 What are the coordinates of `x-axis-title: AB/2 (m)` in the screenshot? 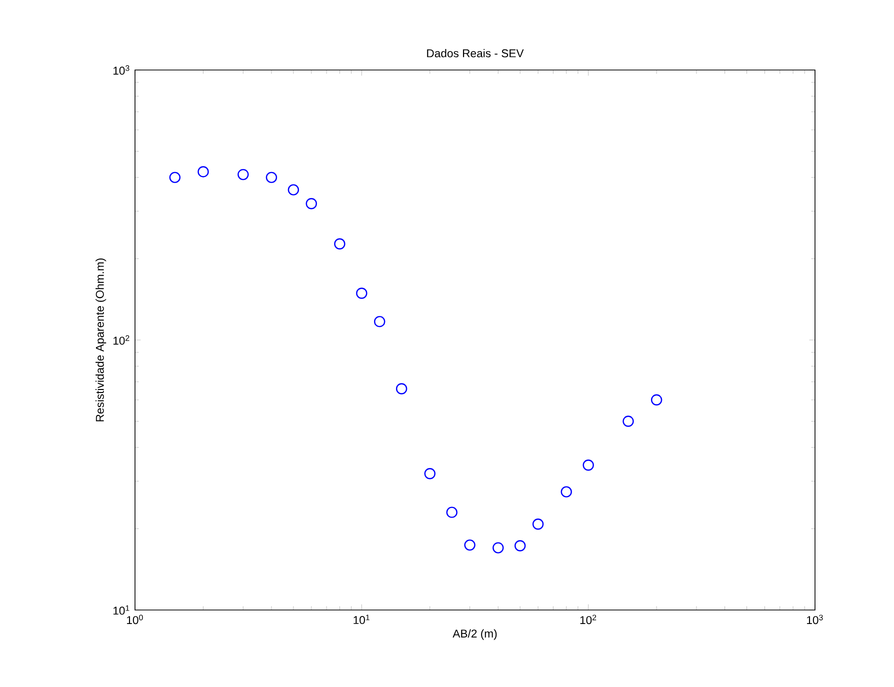 It's located at (474, 634).